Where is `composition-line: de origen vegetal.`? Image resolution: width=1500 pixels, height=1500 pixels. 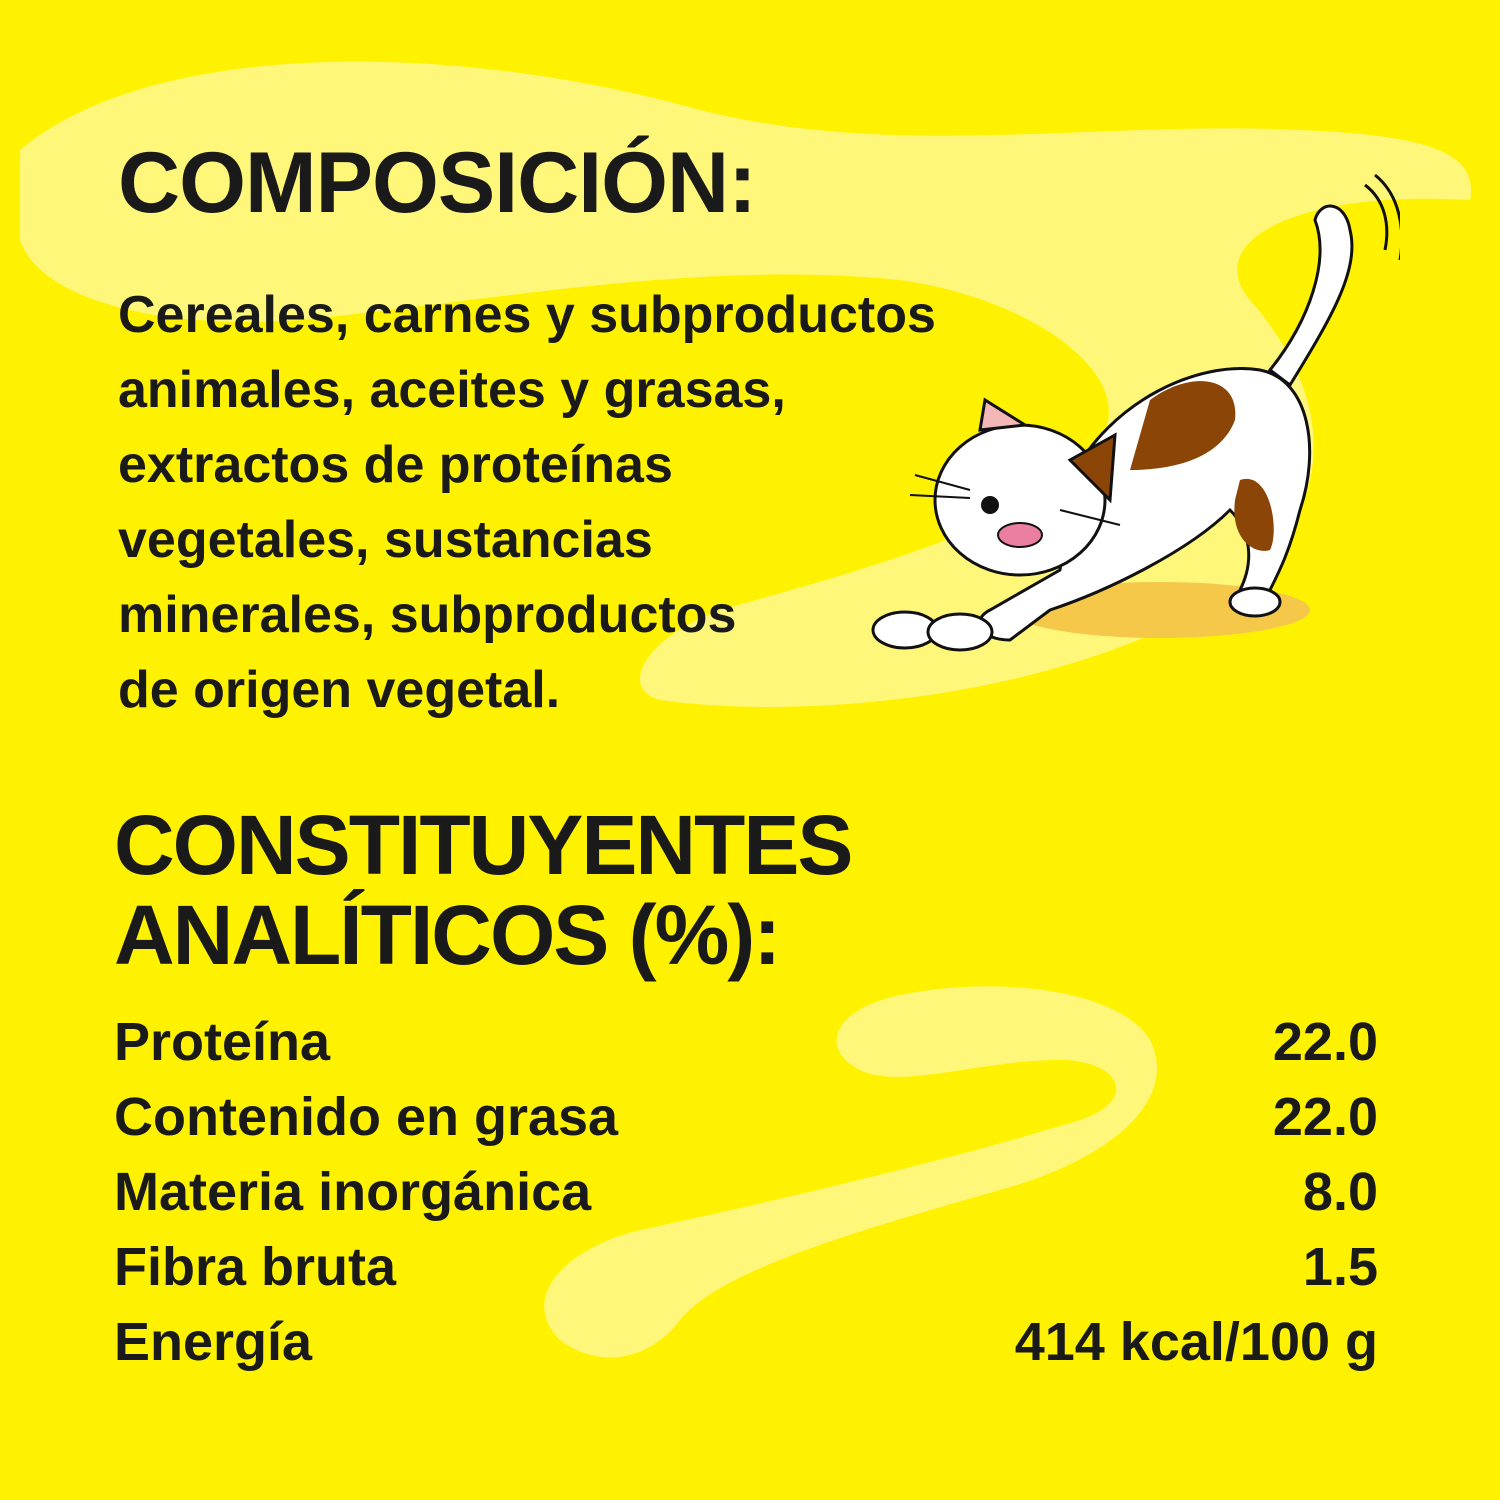 composition-line: de origen vegetal. is located at coordinates (339, 690).